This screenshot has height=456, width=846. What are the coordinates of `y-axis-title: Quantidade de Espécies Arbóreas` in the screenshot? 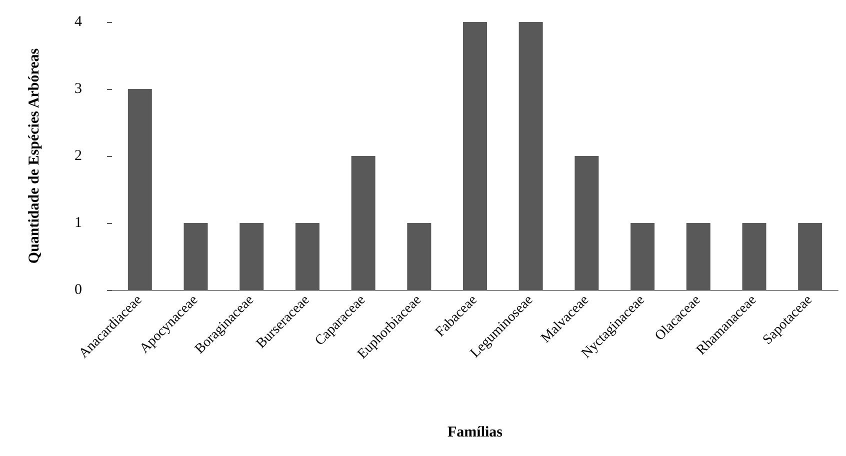 It's located at (34, 156).